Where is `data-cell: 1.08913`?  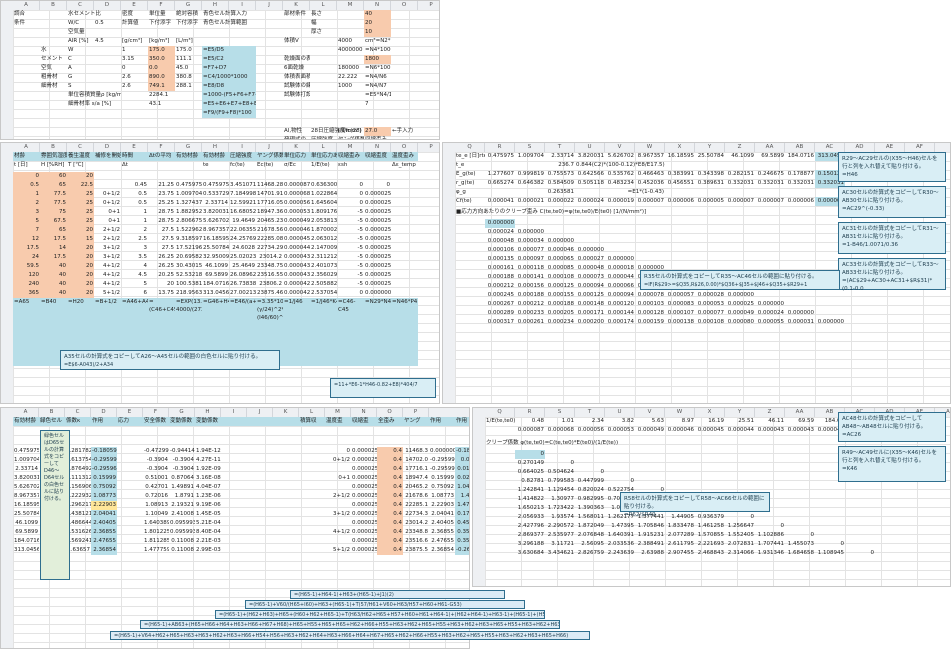 data-cell: 1.08913 is located at coordinates (156, 505).